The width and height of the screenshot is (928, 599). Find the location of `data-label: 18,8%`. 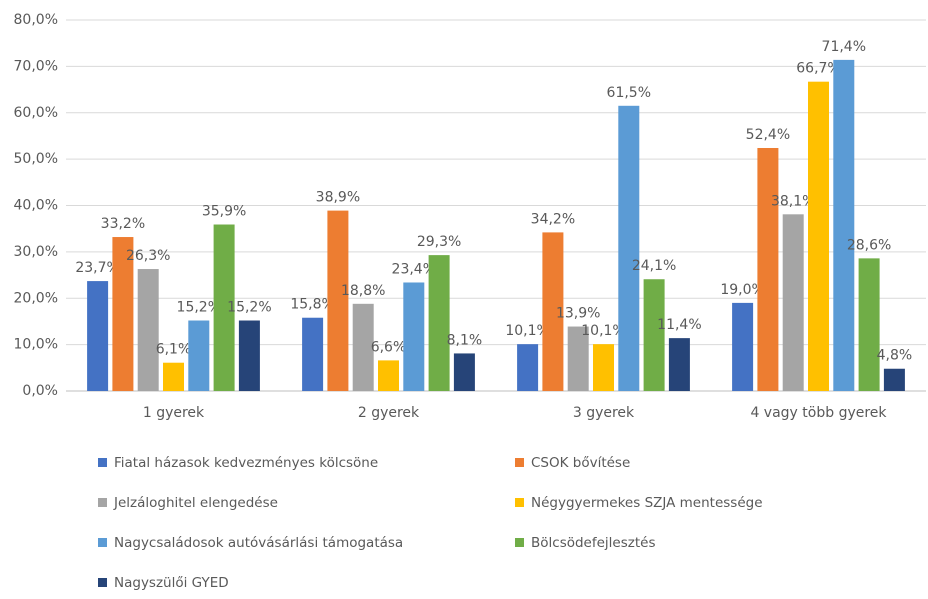

data-label: 18,8% is located at coordinates (363, 291).